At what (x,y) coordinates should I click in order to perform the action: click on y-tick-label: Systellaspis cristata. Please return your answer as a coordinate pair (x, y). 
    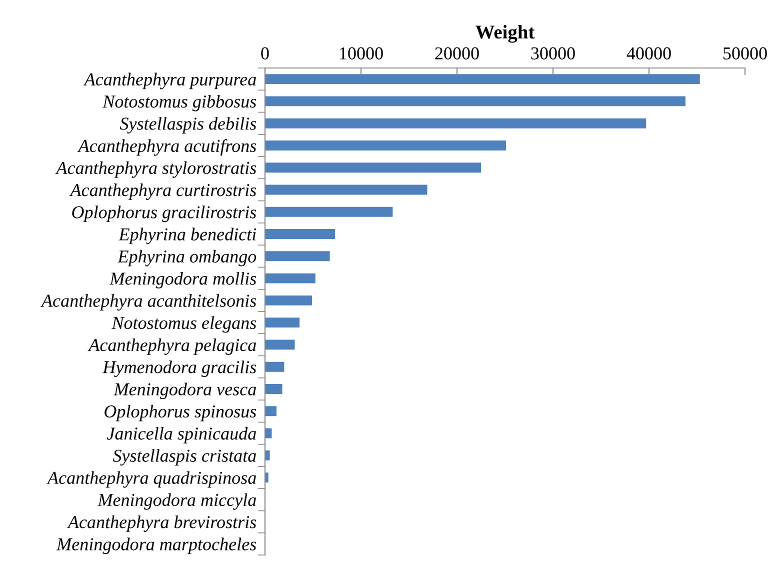
    Looking at the image, I should click on (184, 457).